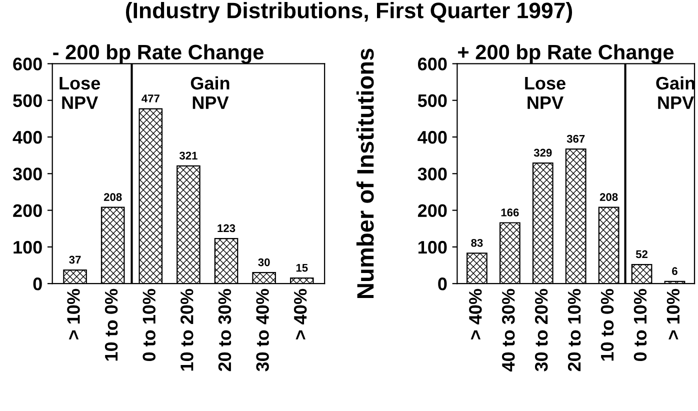 Image resolution: width=698 pixels, height=411 pixels. I want to click on chart-subtitle: - 200 bp Rate Change, so click(158, 54).